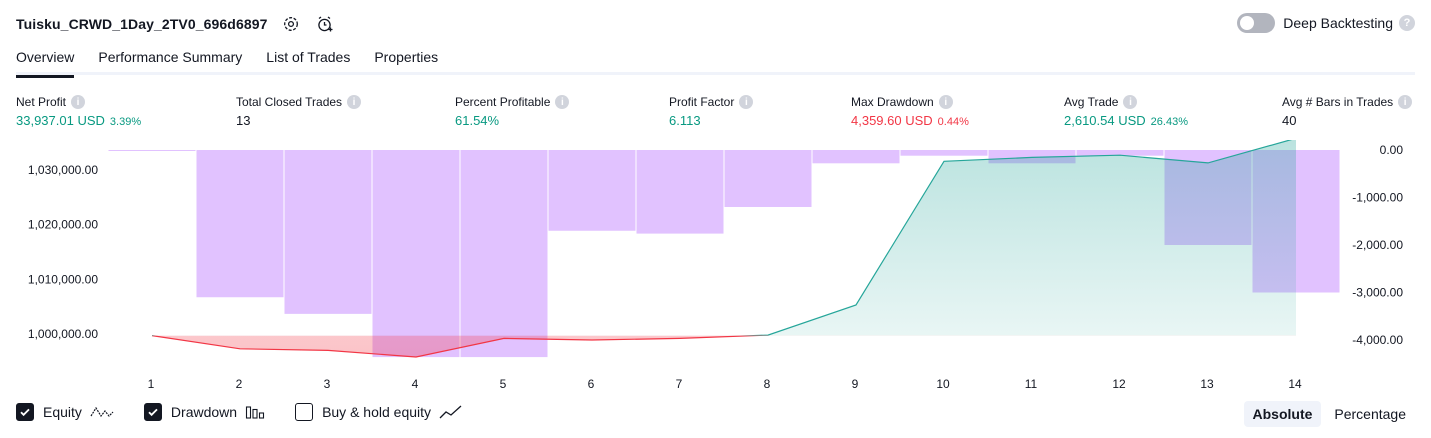 The image size is (1431, 438). I want to click on metric-percent: 0.44%, so click(953, 122).